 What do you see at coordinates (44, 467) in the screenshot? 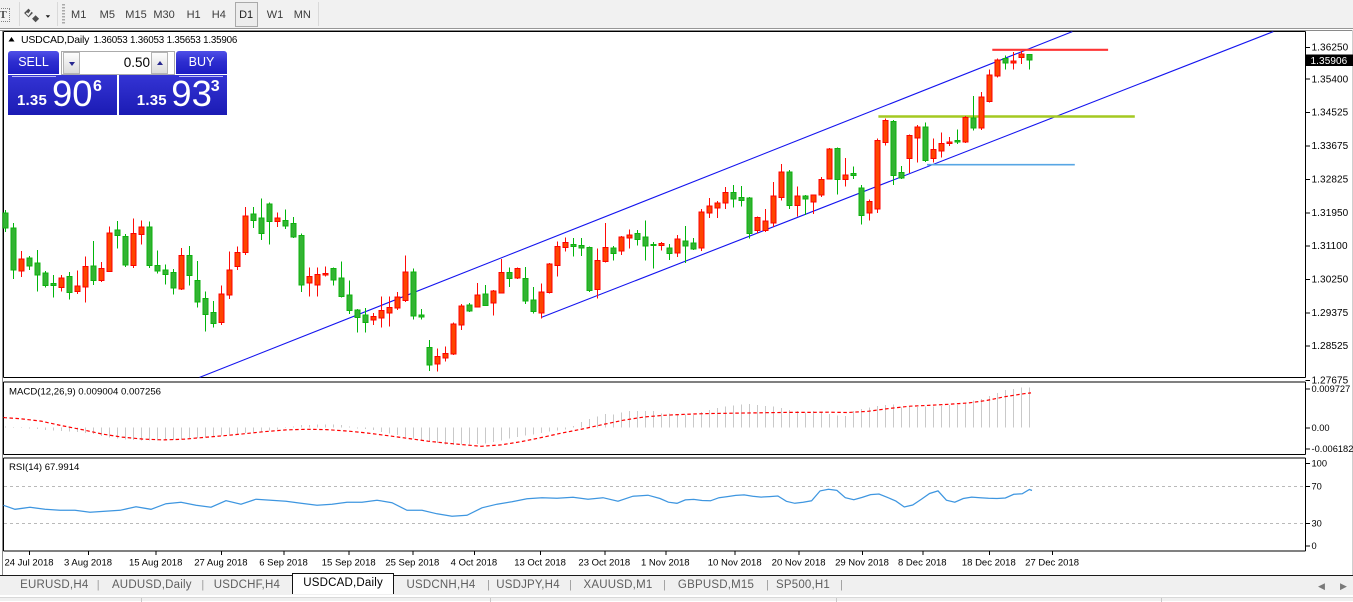
I see `svg-text: RSI(14) 67.9914` at bounding box center [44, 467].